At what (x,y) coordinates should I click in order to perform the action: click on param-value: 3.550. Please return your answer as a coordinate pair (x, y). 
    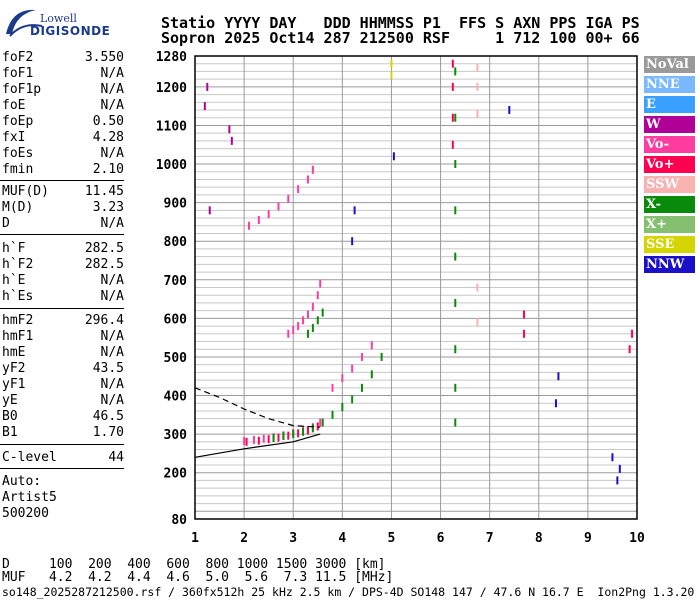
    Looking at the image, I should click on (104, 57).